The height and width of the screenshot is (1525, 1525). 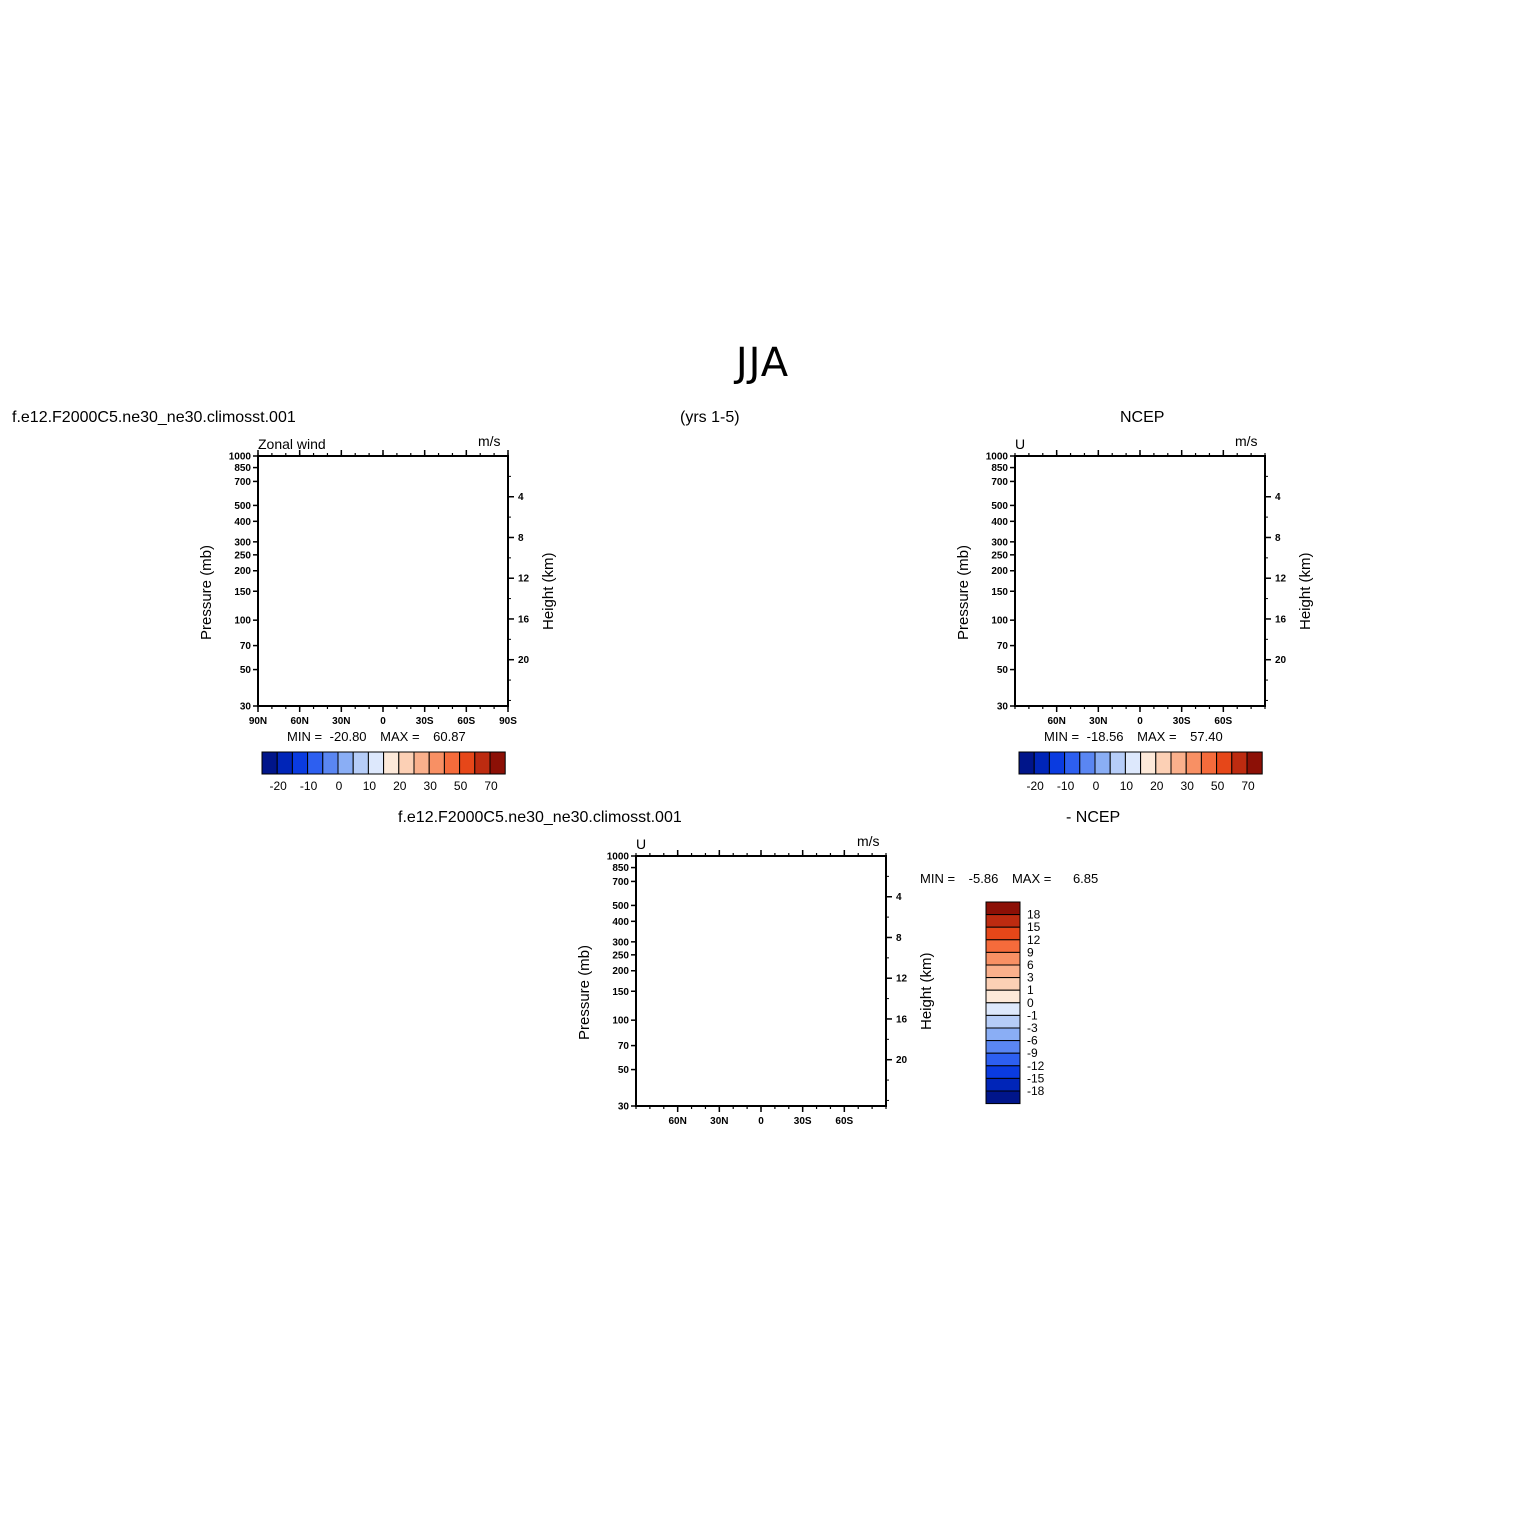 I want to click on obs-ytick-label: 400, so click(x=999, y=522).